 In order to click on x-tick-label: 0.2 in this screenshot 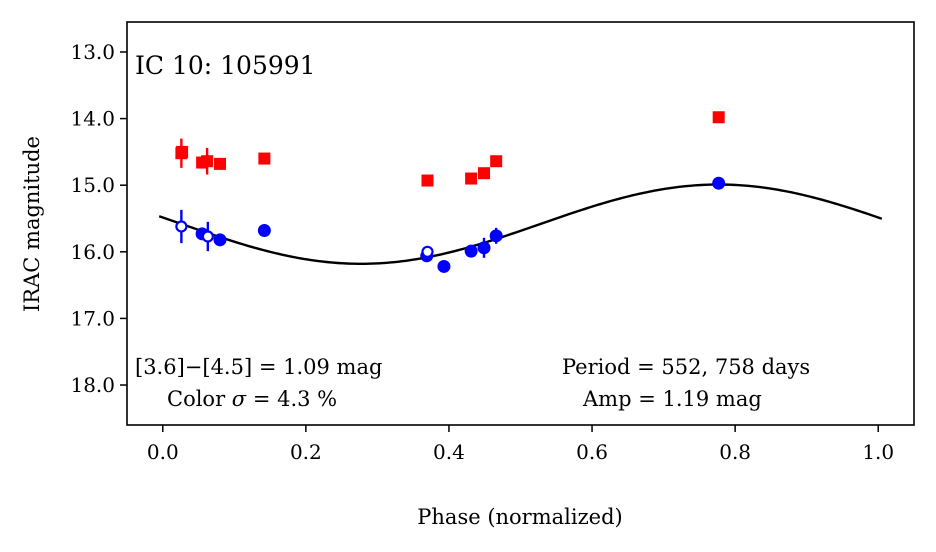, I will do `click(306, 452)`.